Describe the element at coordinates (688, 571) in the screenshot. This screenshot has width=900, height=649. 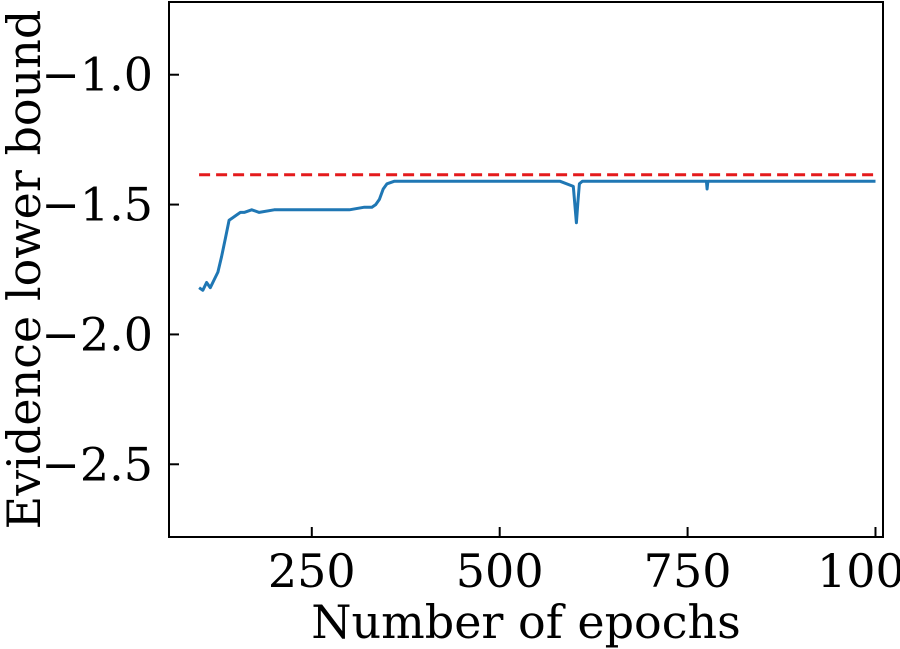
I see `x-tick-label: 750` at that location.